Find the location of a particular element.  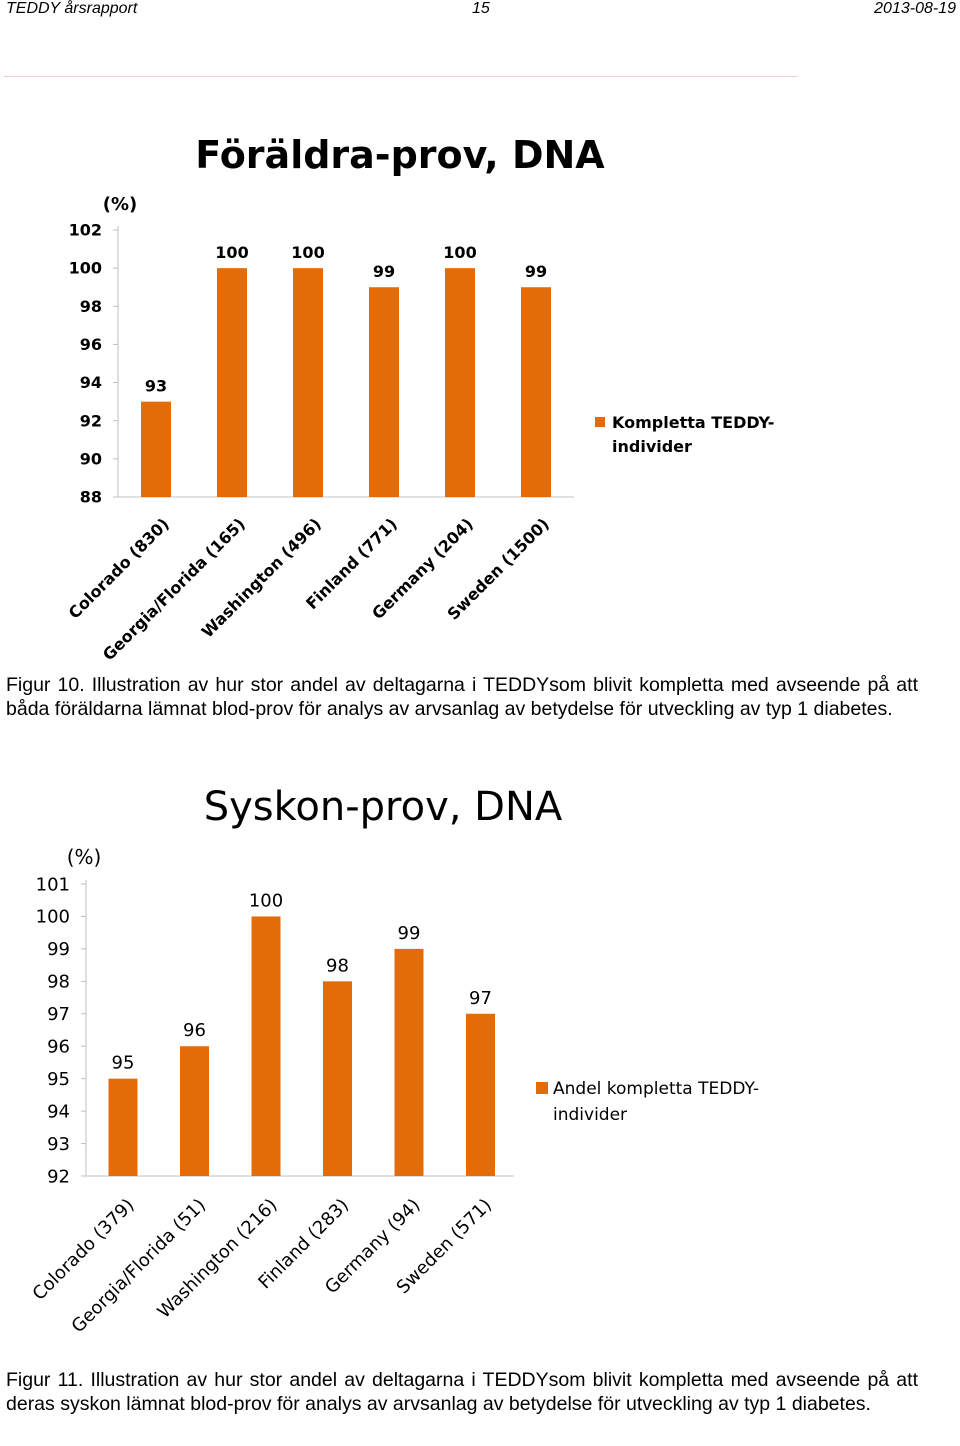

header-report-title: TEDDY årsrapport is located at coordinates (72, 8).